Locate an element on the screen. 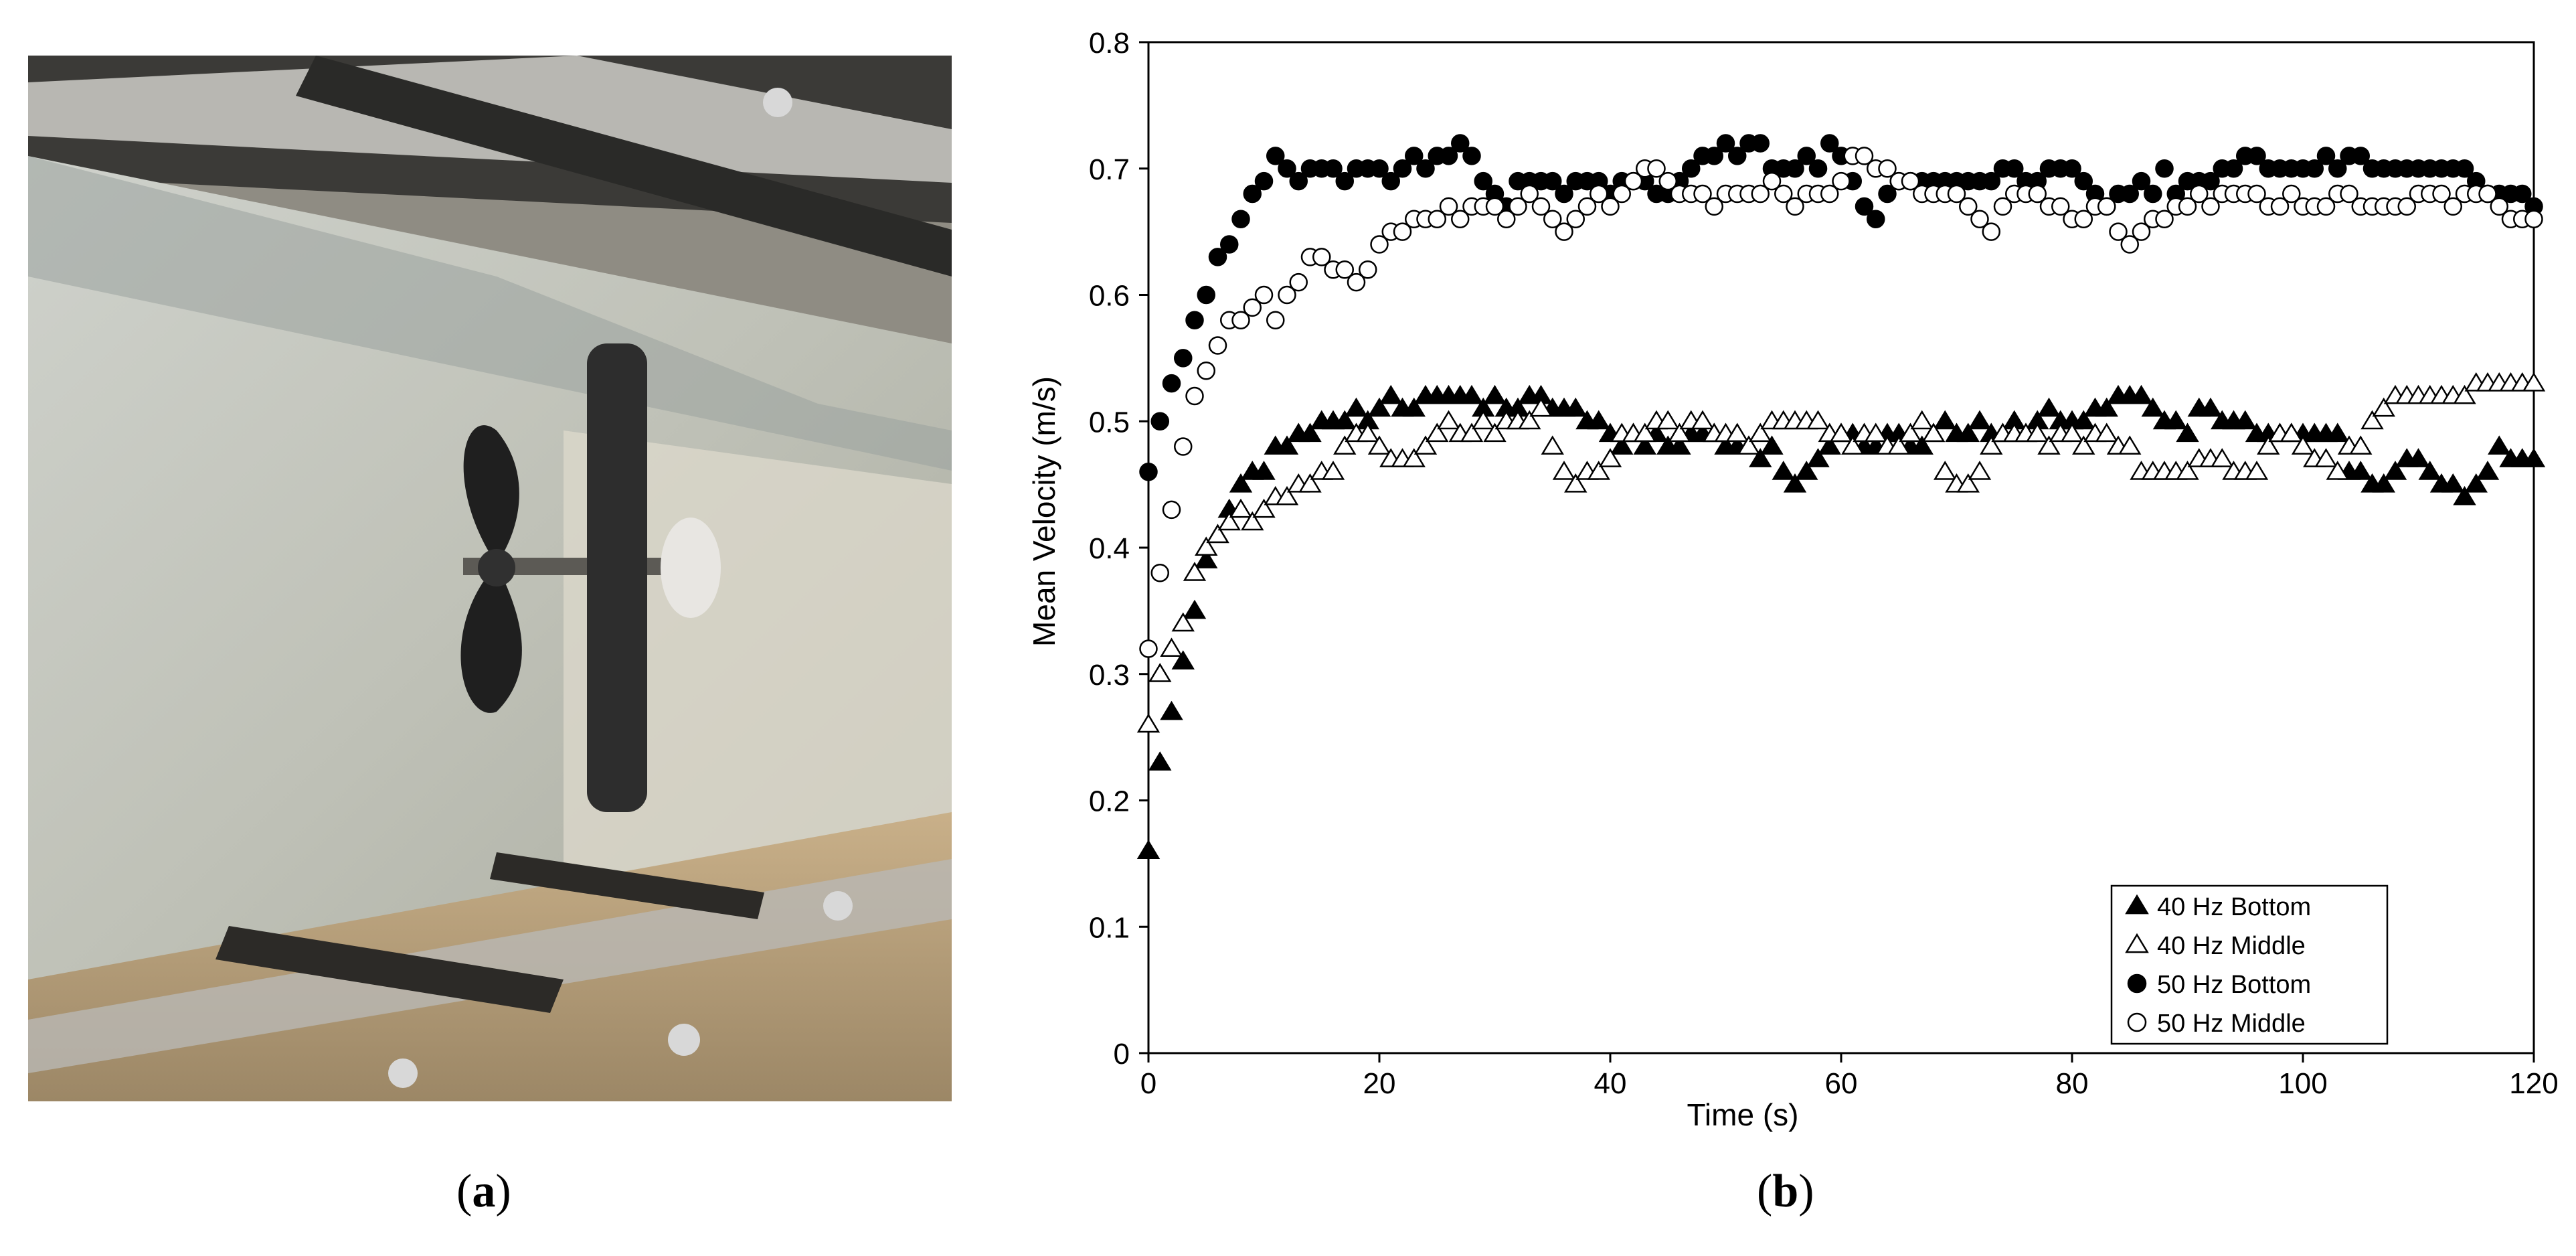  legend-box is located at coordinates (2249, 964).